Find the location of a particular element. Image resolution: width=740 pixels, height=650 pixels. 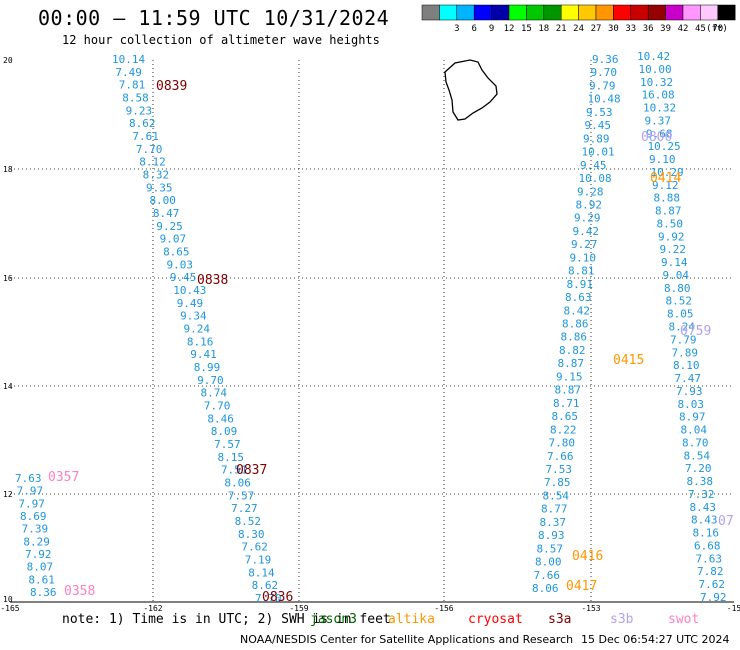

wave-height-label: 9.68 is located at coordinates (659, 133).